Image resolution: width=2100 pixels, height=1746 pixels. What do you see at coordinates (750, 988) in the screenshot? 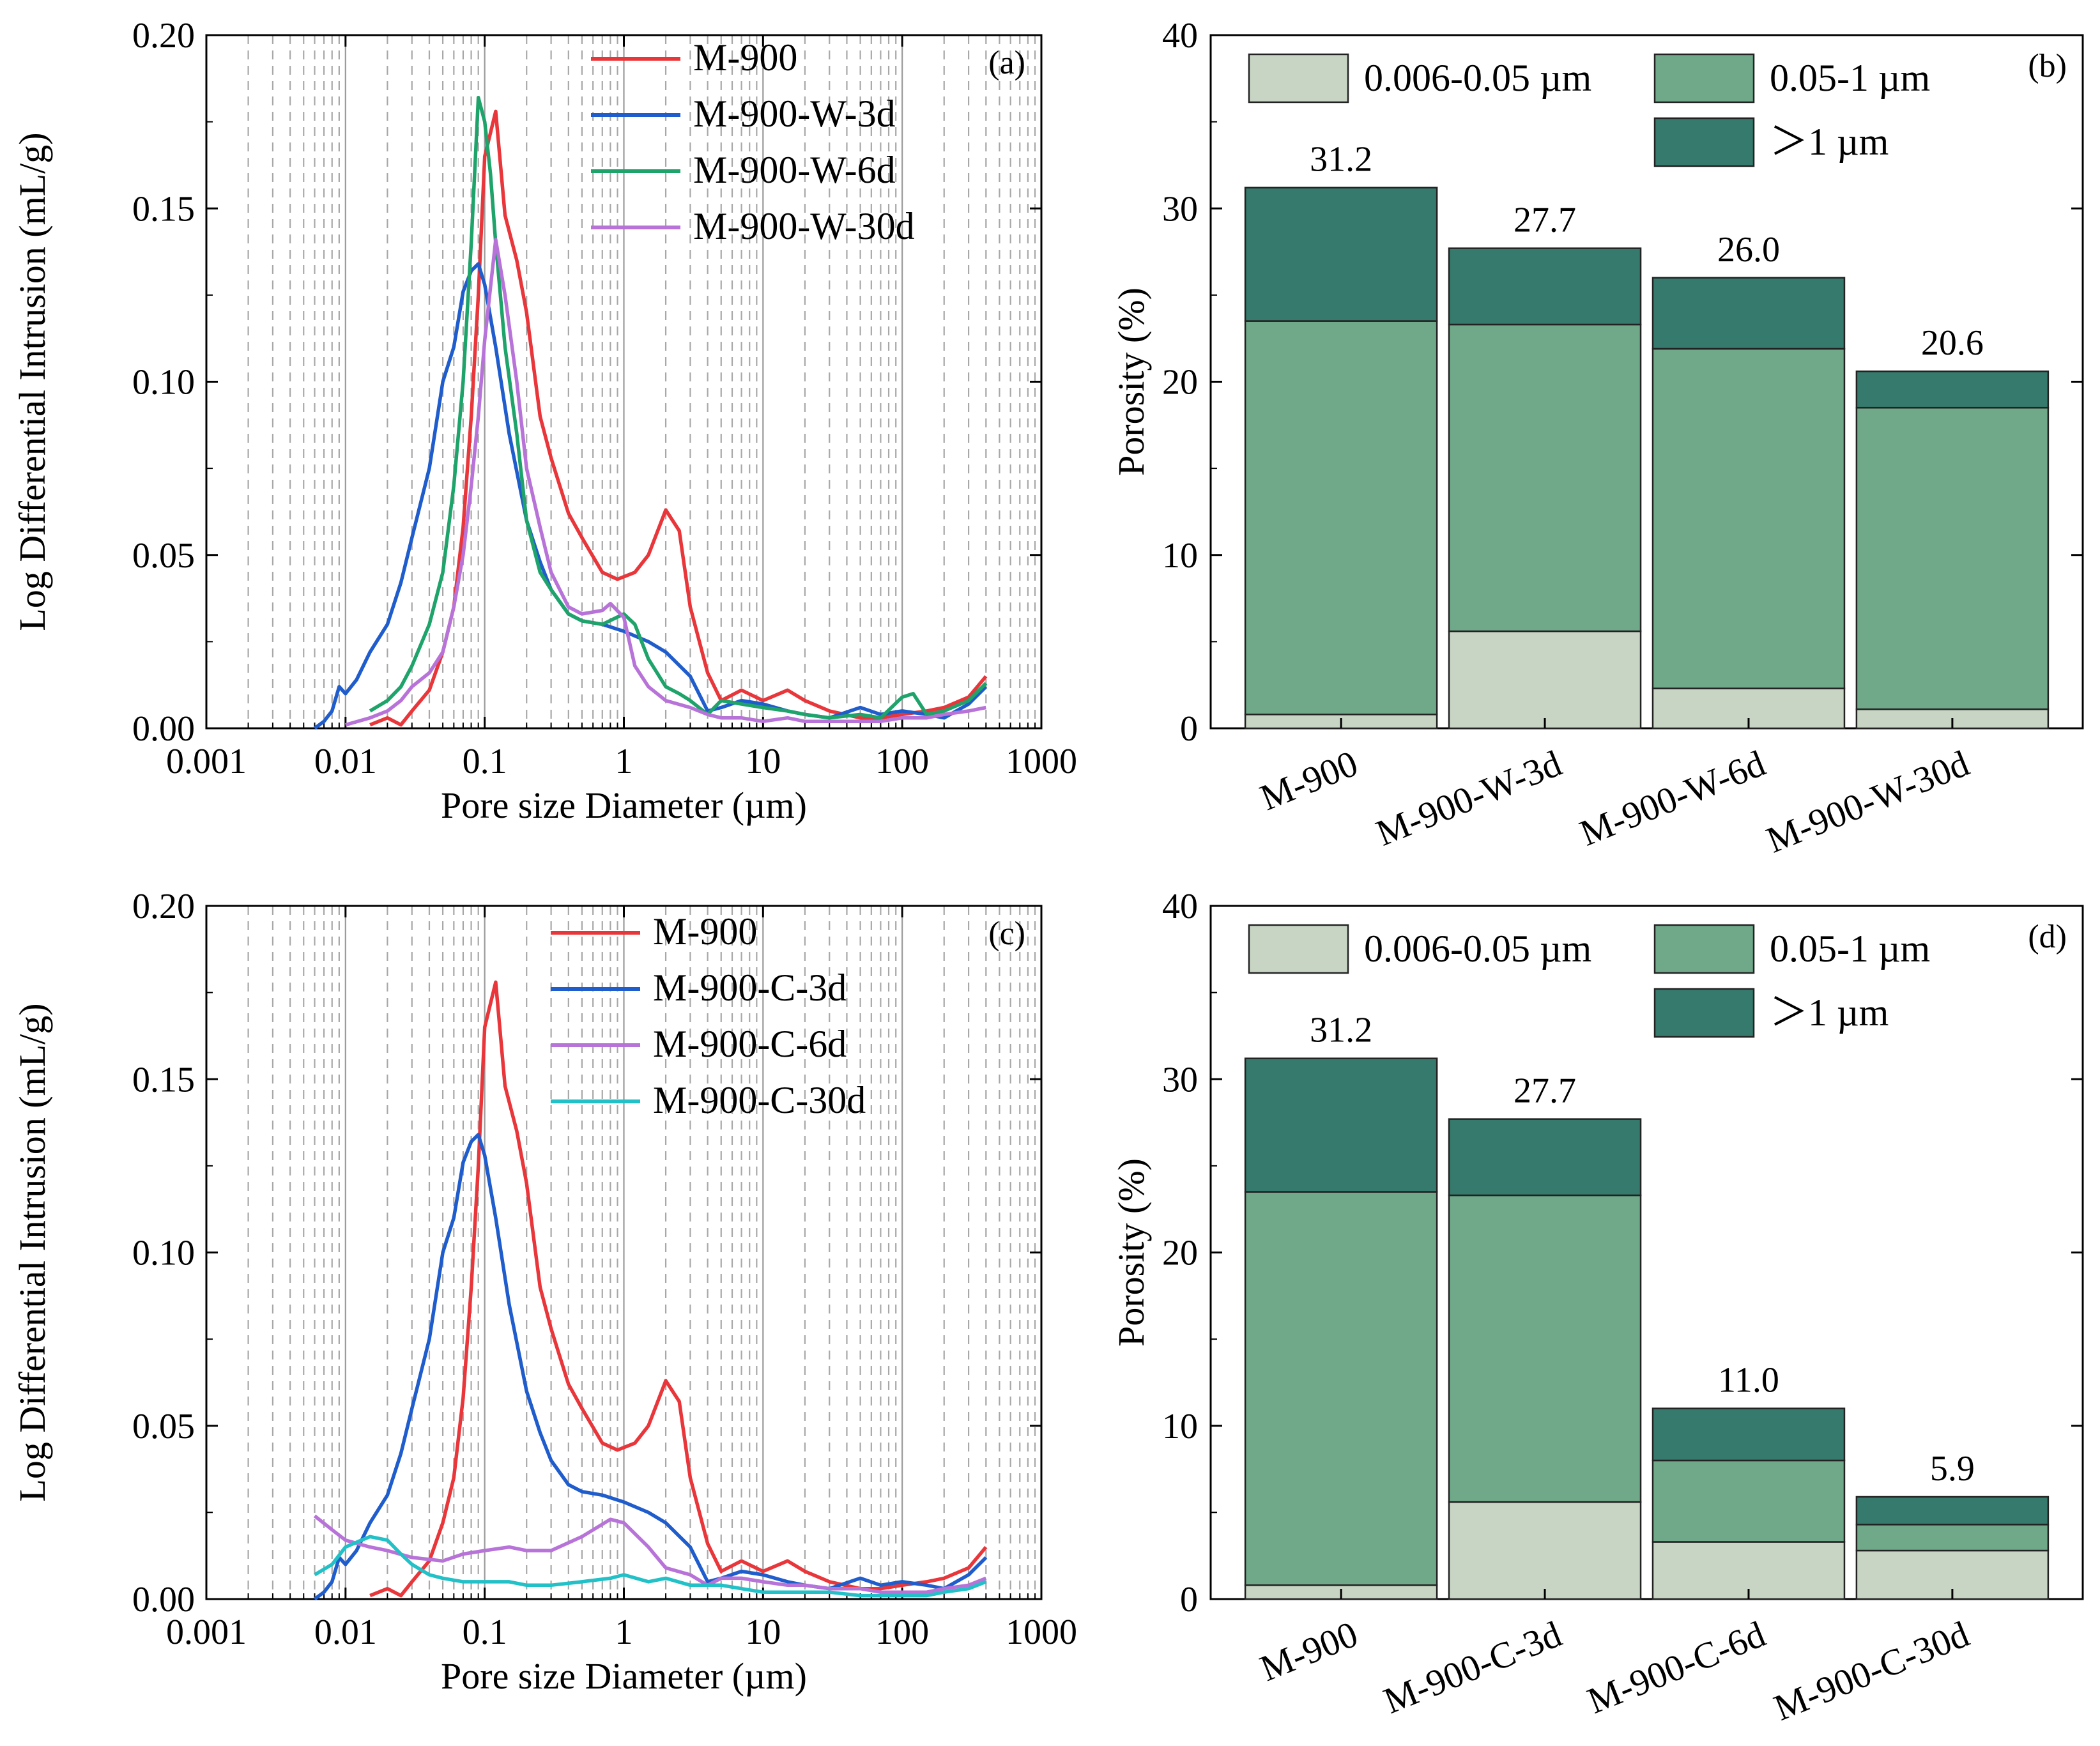
I see `legend-label: M-900-C-3d` at bounding box center [750, 988].